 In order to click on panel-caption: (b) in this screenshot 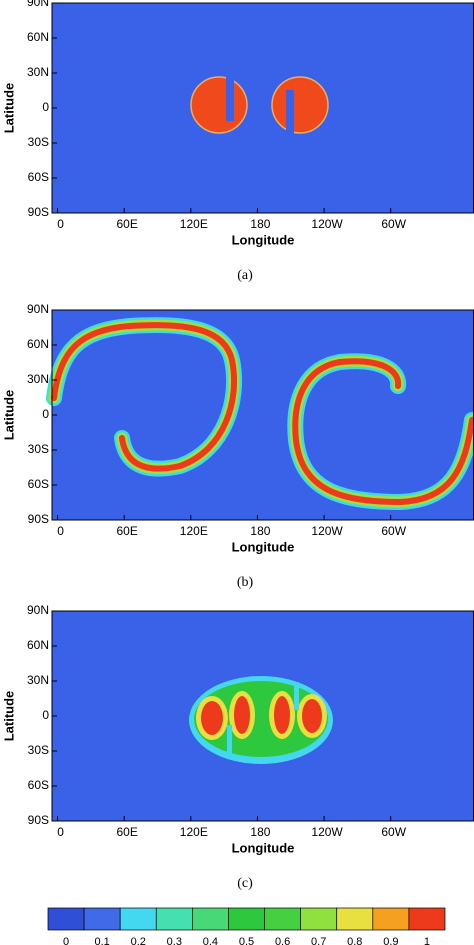, I will do `click(245, 582)`.